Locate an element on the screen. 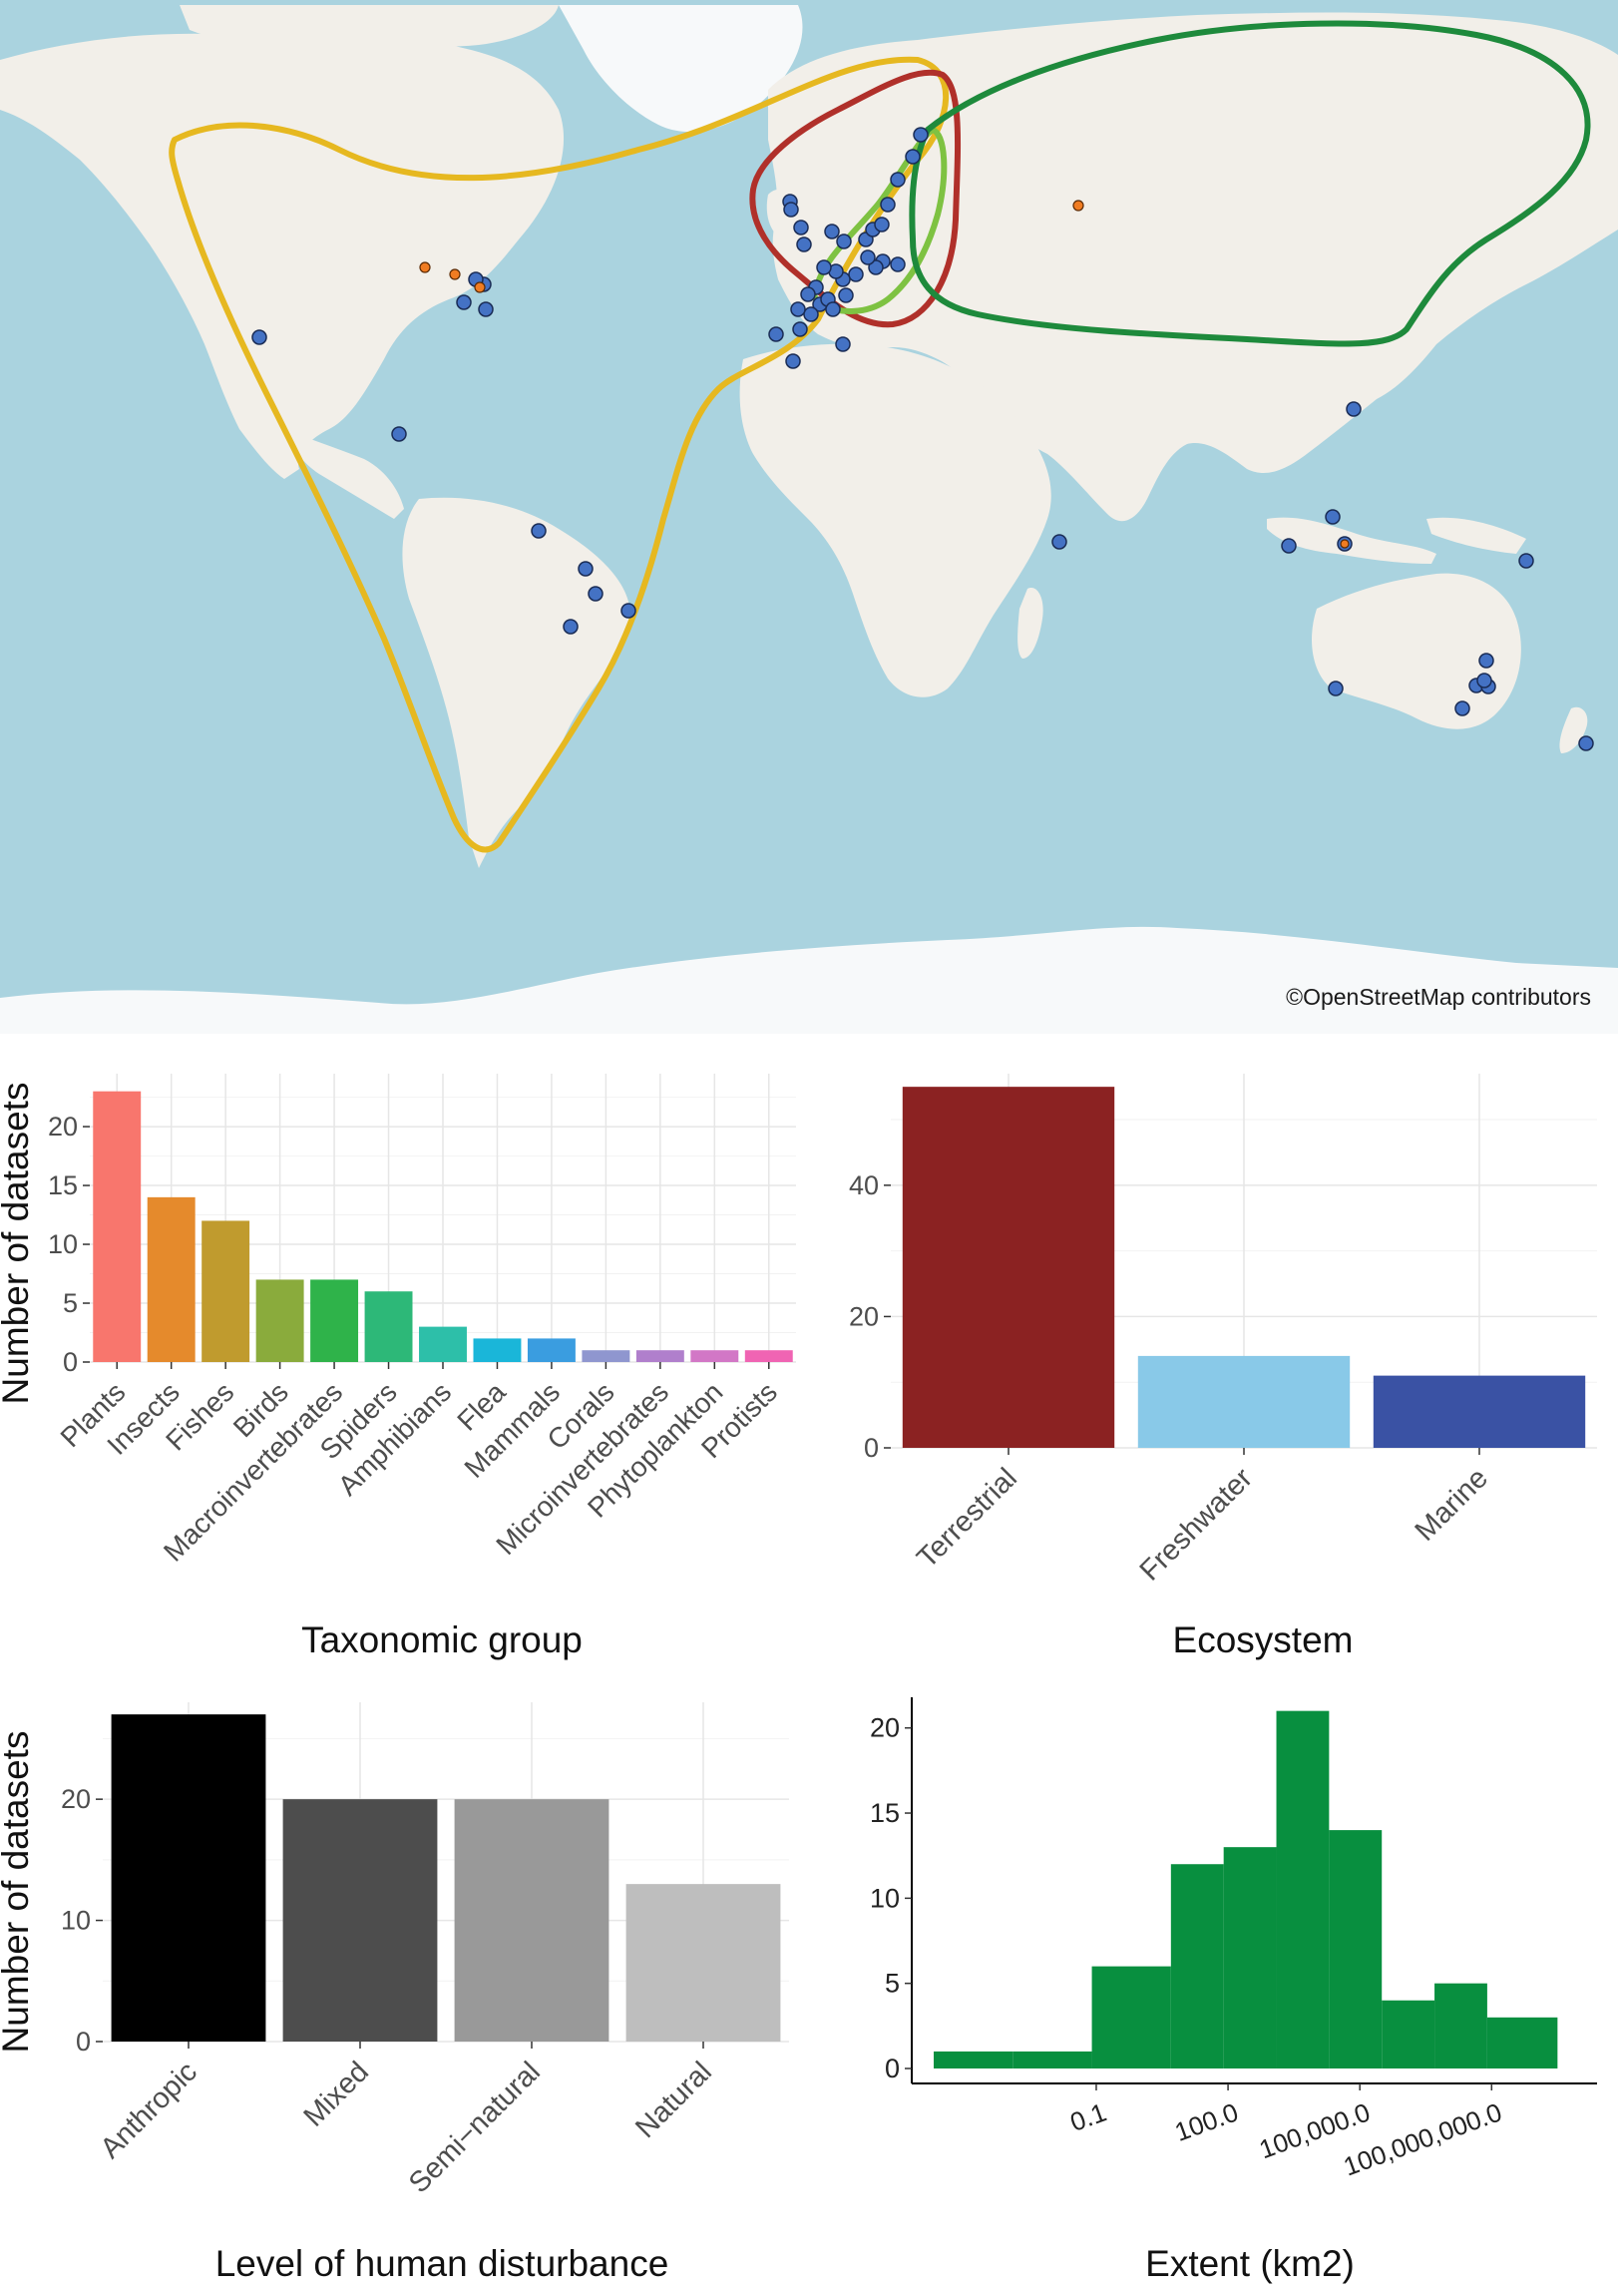 Image resolution: width=1618 pixels, height=2296 pixels. x-tick-label: Marine is located at coordinates (1452, 1504).